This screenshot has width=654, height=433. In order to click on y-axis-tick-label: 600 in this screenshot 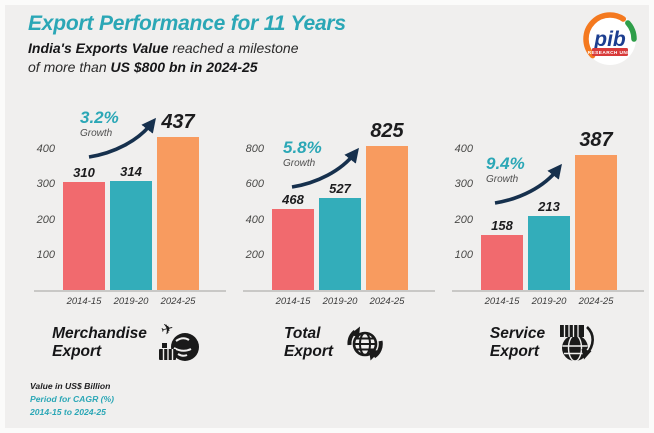, I will do `click(254, 184)`.